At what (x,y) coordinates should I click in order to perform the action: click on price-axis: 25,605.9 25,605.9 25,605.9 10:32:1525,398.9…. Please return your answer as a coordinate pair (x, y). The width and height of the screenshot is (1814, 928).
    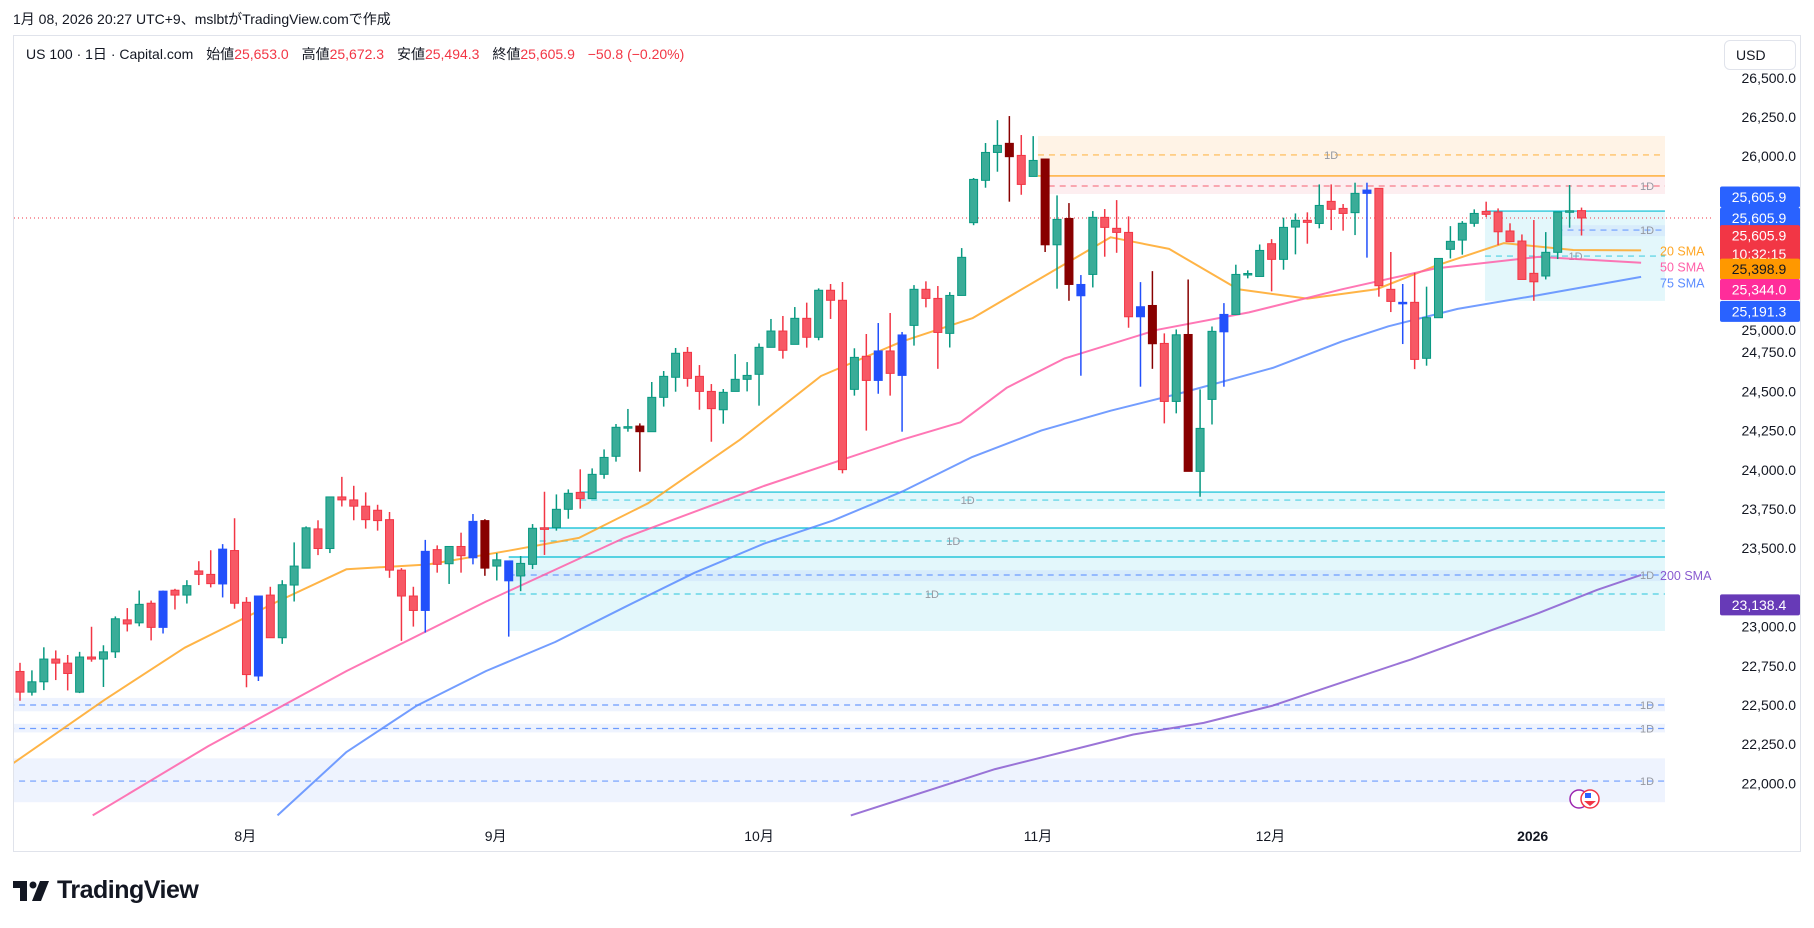
    Looking at the image, I should click on (1760, 431).